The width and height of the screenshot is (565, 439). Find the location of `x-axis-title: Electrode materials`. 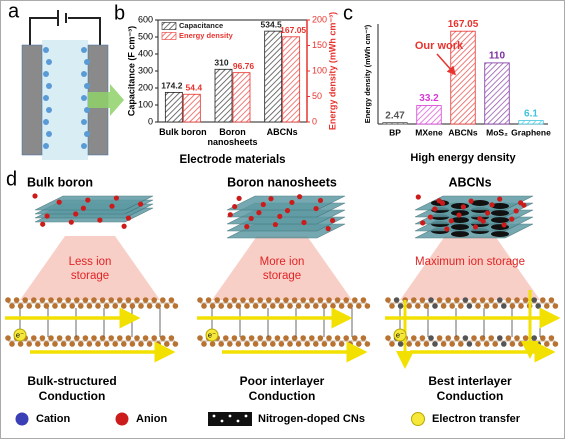

x-axis-title: Electrode materials is located at coordinates (232, 160).